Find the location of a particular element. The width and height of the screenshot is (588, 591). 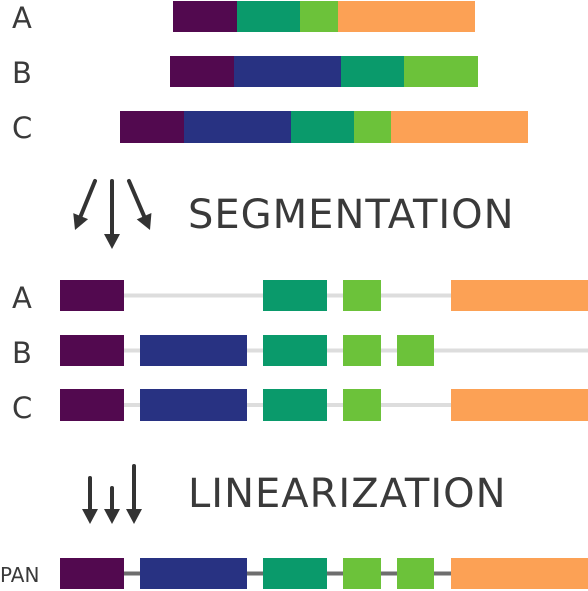

pan-segment-block-orange is located at coordinates (519, 573).